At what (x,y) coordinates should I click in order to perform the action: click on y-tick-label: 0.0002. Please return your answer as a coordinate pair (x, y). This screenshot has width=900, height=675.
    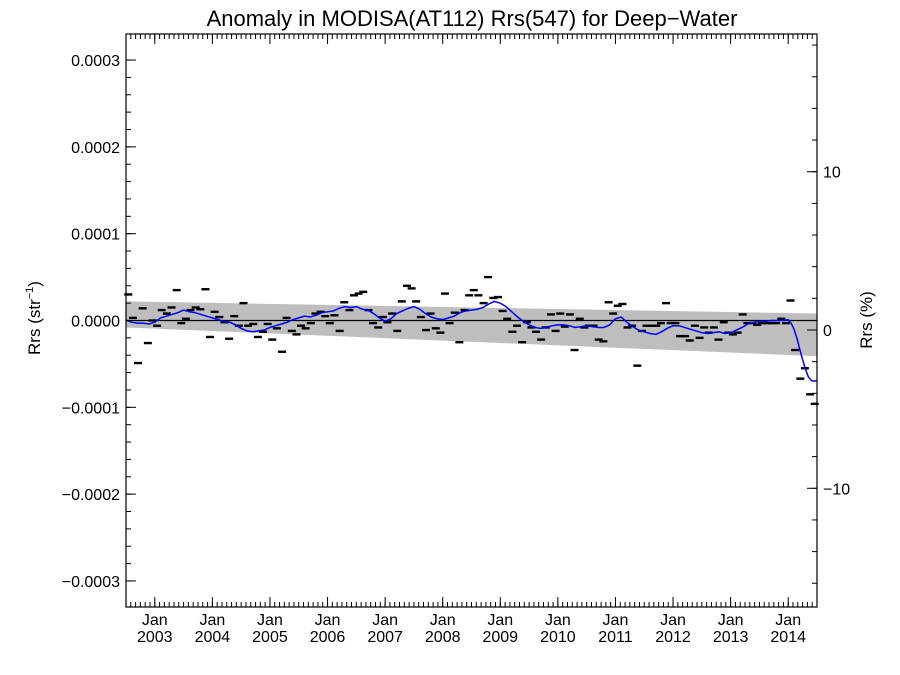
    Looking at the image, I should click on (95, 148).